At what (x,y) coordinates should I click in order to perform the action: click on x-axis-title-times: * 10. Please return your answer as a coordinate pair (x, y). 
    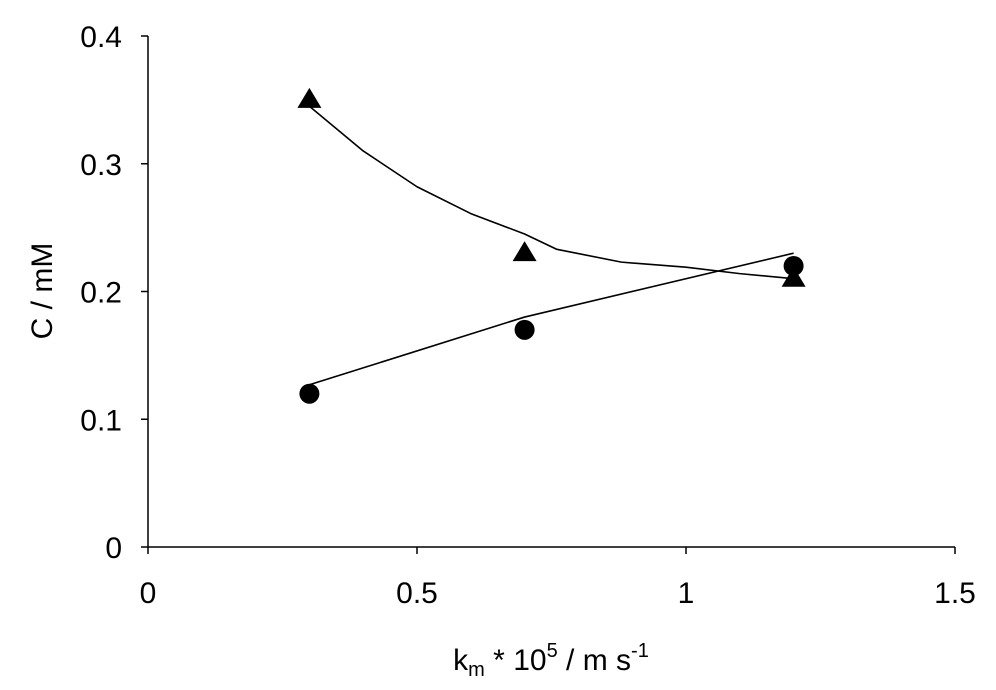
    Looking at the image, I should click on (516, 660).